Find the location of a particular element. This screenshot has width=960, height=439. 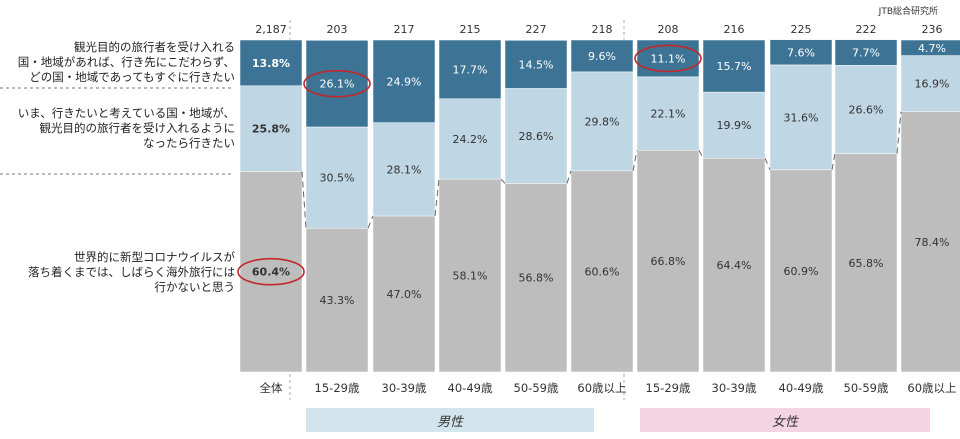

data-label: 11.1% is located at coordinates (668, 58).